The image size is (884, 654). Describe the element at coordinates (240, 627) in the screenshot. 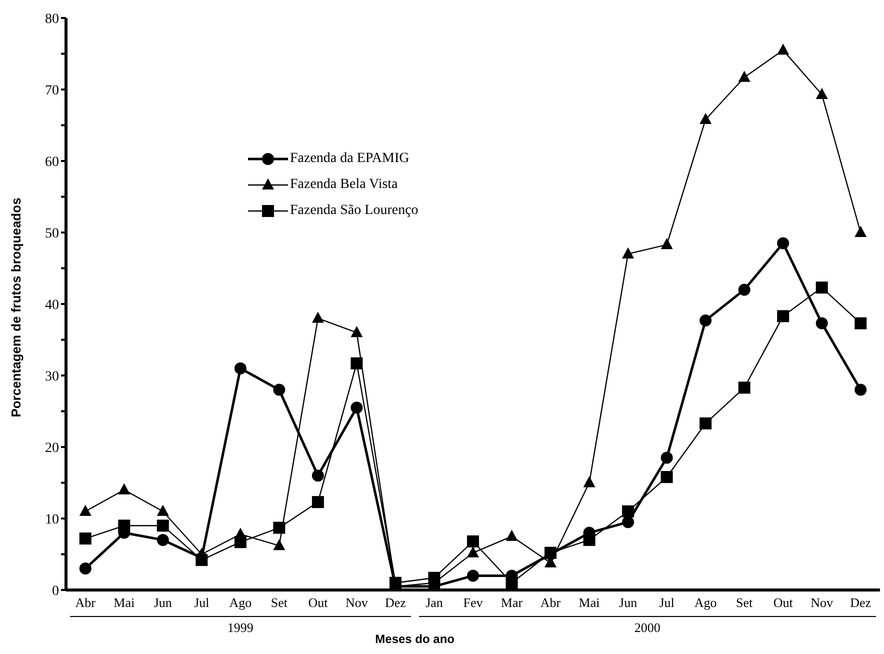

I see `text: 1999` at that location.